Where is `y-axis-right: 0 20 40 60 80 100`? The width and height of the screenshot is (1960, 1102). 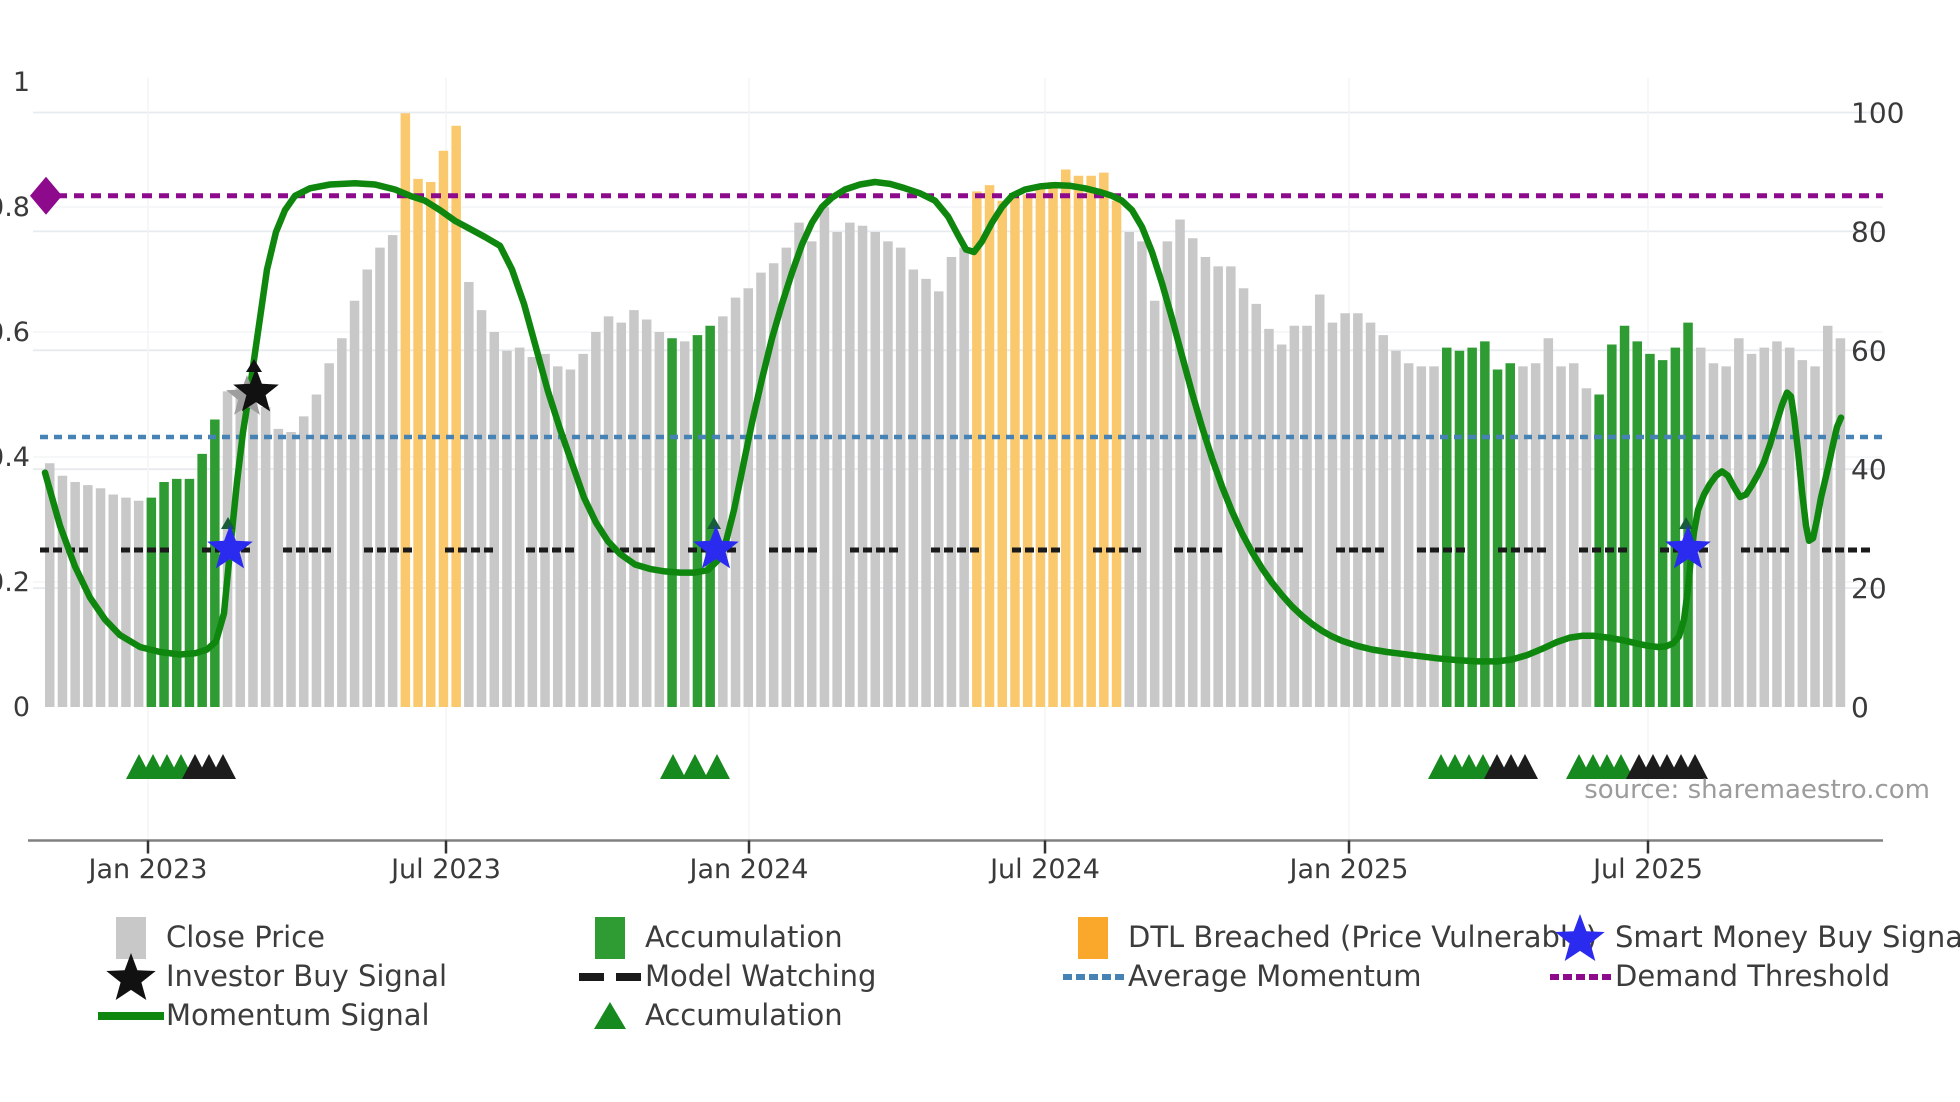 y-axis-right: 0 20 40 60 80 100 is located at coordinates (1877, 411).